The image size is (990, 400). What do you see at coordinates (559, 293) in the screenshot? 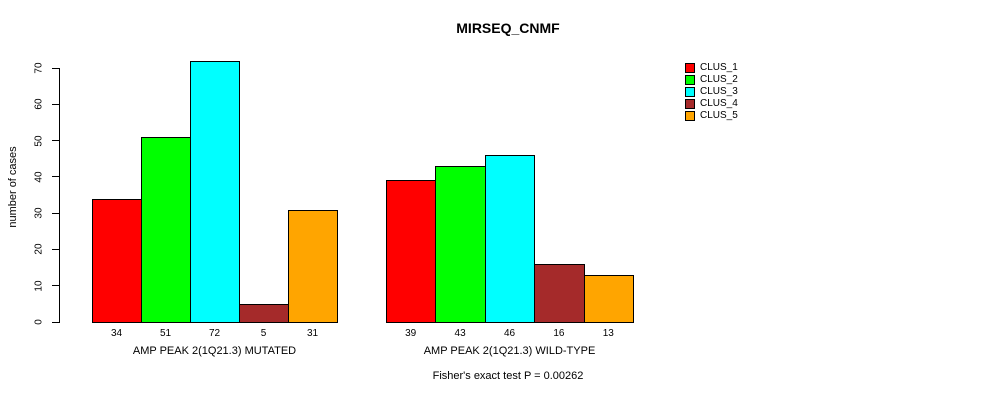
I see `bar-clus-4-group2` at bounding box center [559, 293].